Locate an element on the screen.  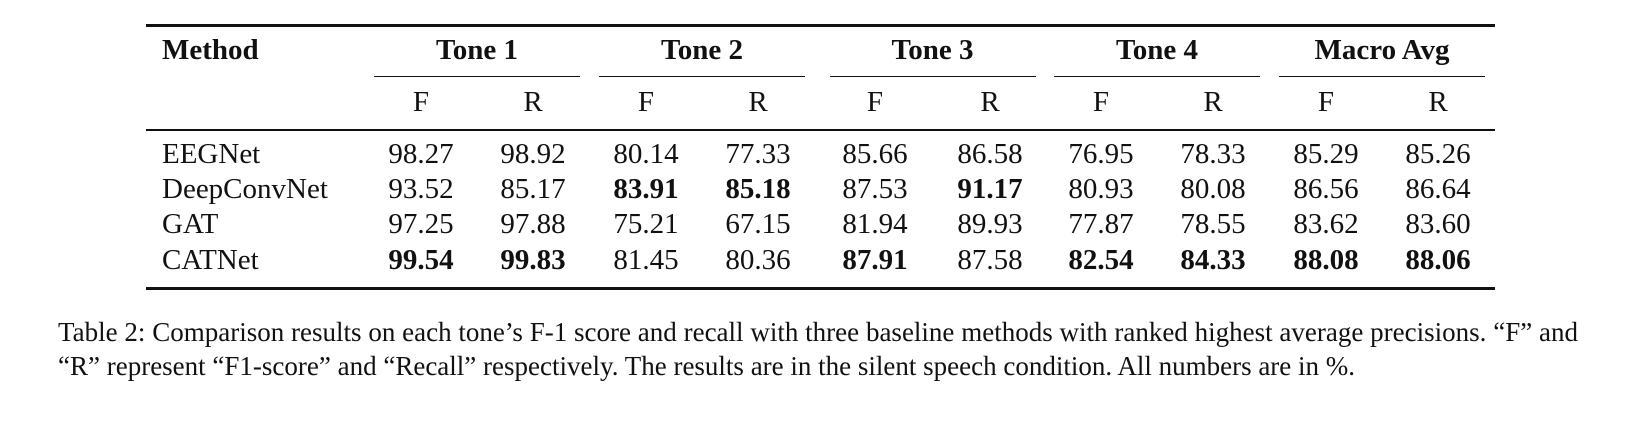
cell: 85.18 is located at coordinates (758, 189).